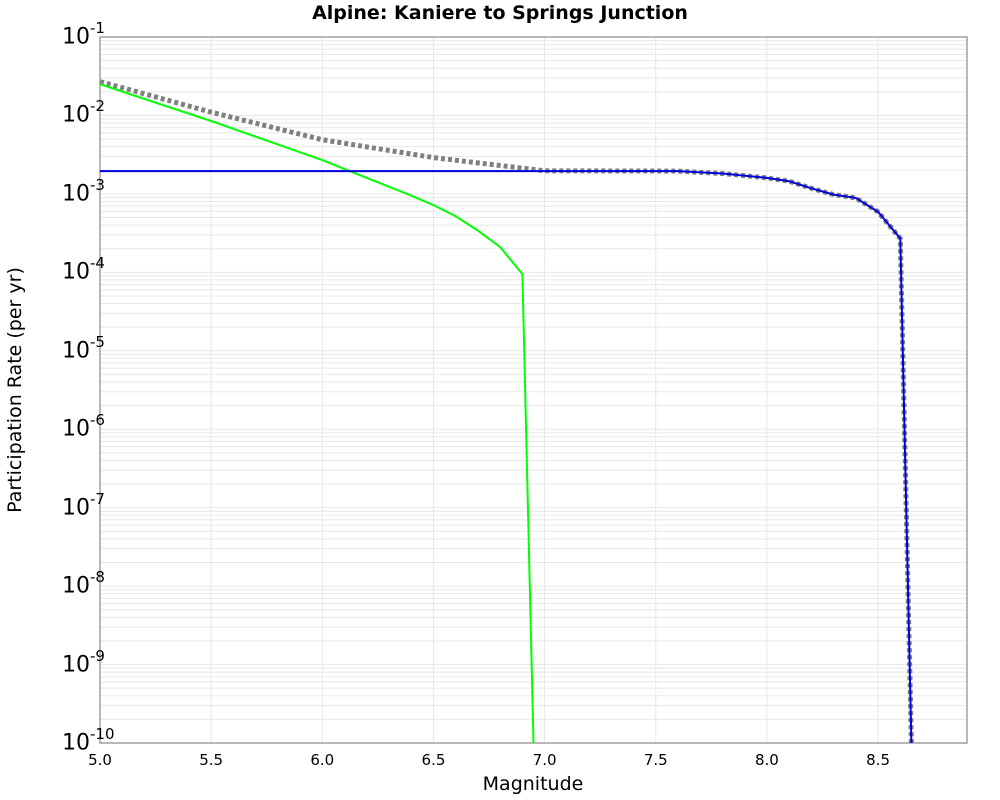 The width and height of the screenshot is (1000, 800). Describe the element at coordinates (88, 740) in the screenshot. I see `y-tick-label: 10⁻¹⁰` at that location.